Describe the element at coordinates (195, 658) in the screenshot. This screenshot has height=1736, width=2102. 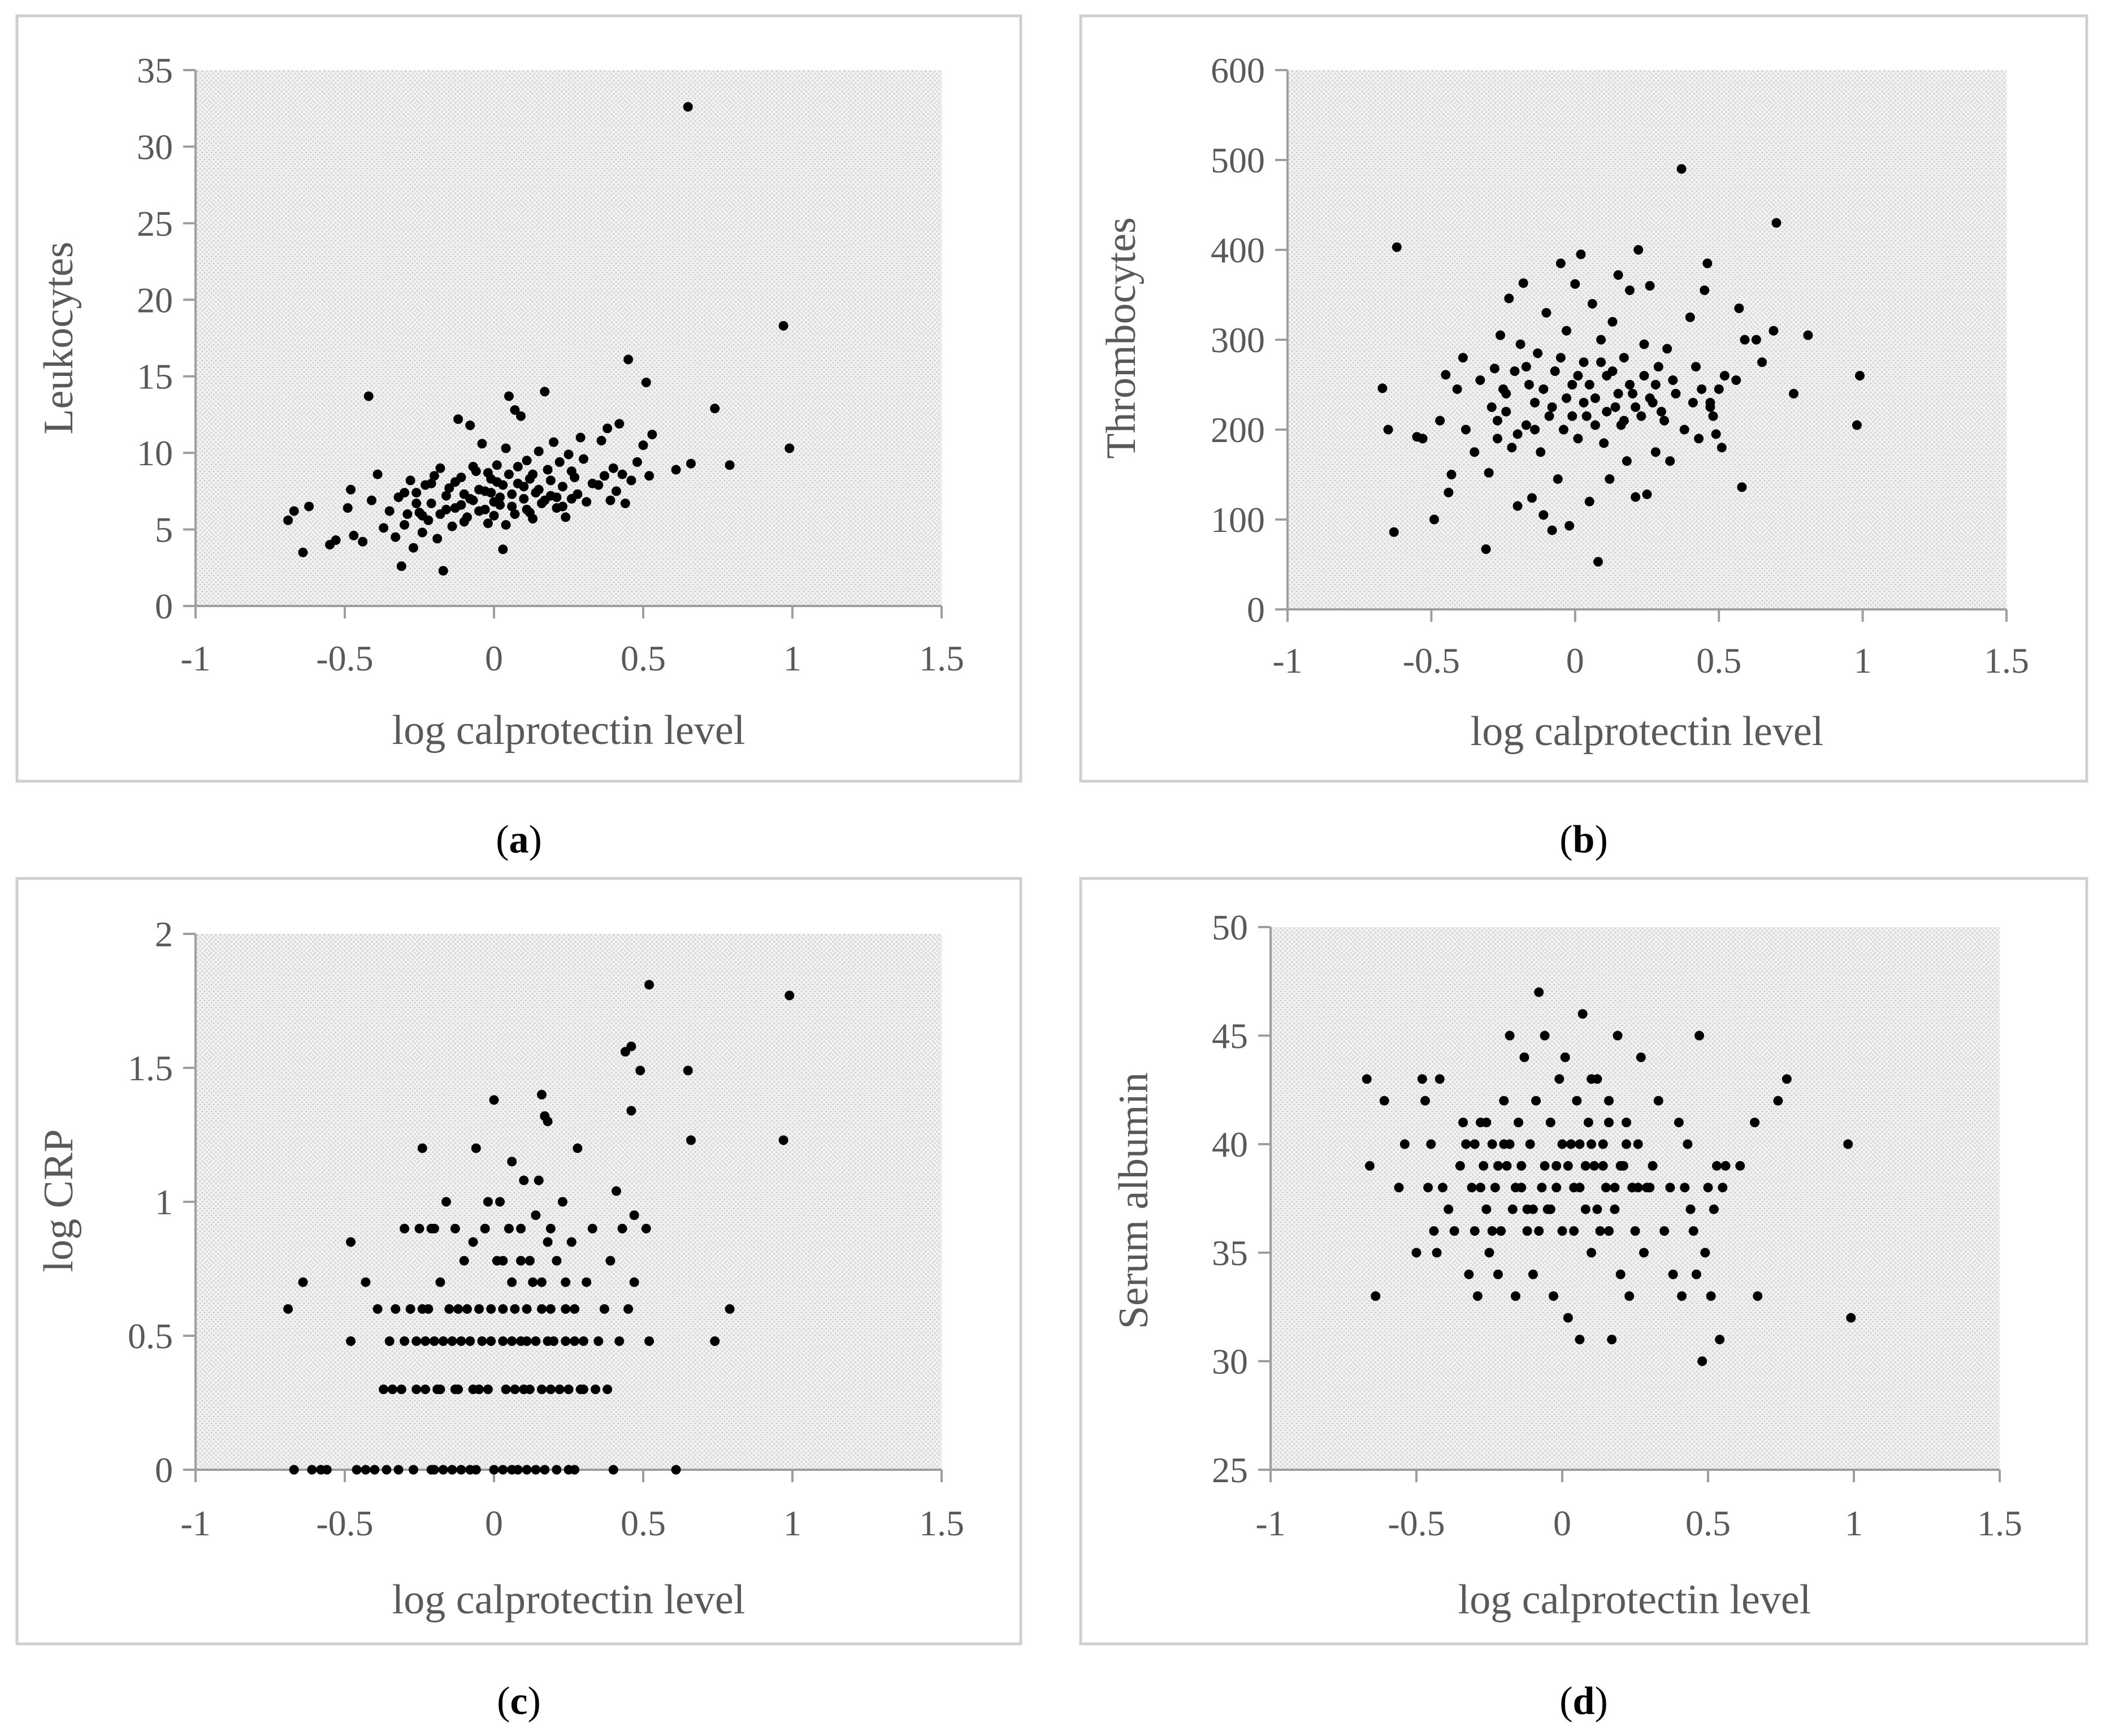
I see `panel-a-x-tick-label: -1` at that location.